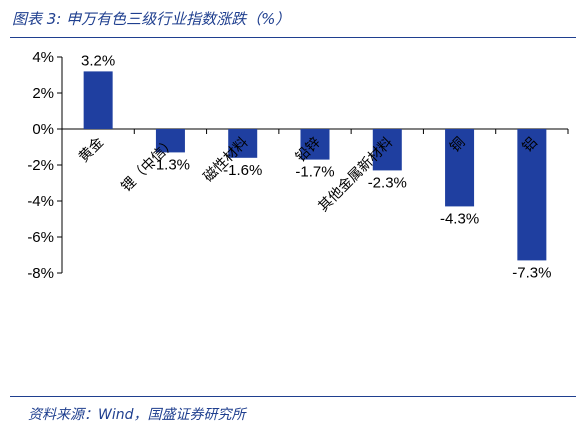 Image resolution: width=584 pixels, height=435 pixels. What do you see at coordinates (293, 396) in the screenshot?
I see `bottom-rule` at bounding box center [293, 396].